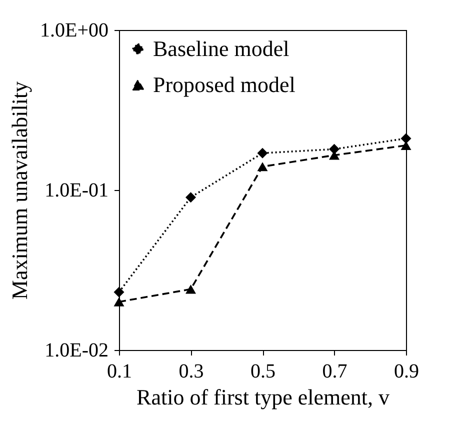 This screenshot has height=441, width=469. What do you see at coordinates (263, 397) in the screenshot?
I see `x-axis-title: Ratio of first type element, v` at bounding box center [263, 397].